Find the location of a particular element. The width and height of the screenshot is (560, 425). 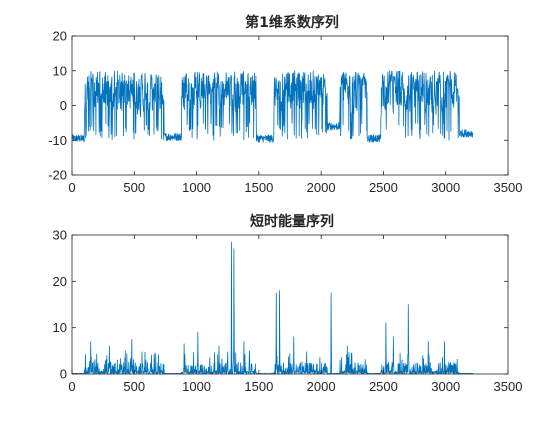

subplot-2-xtick-label: 3500 is located at coordinates (508, 386).